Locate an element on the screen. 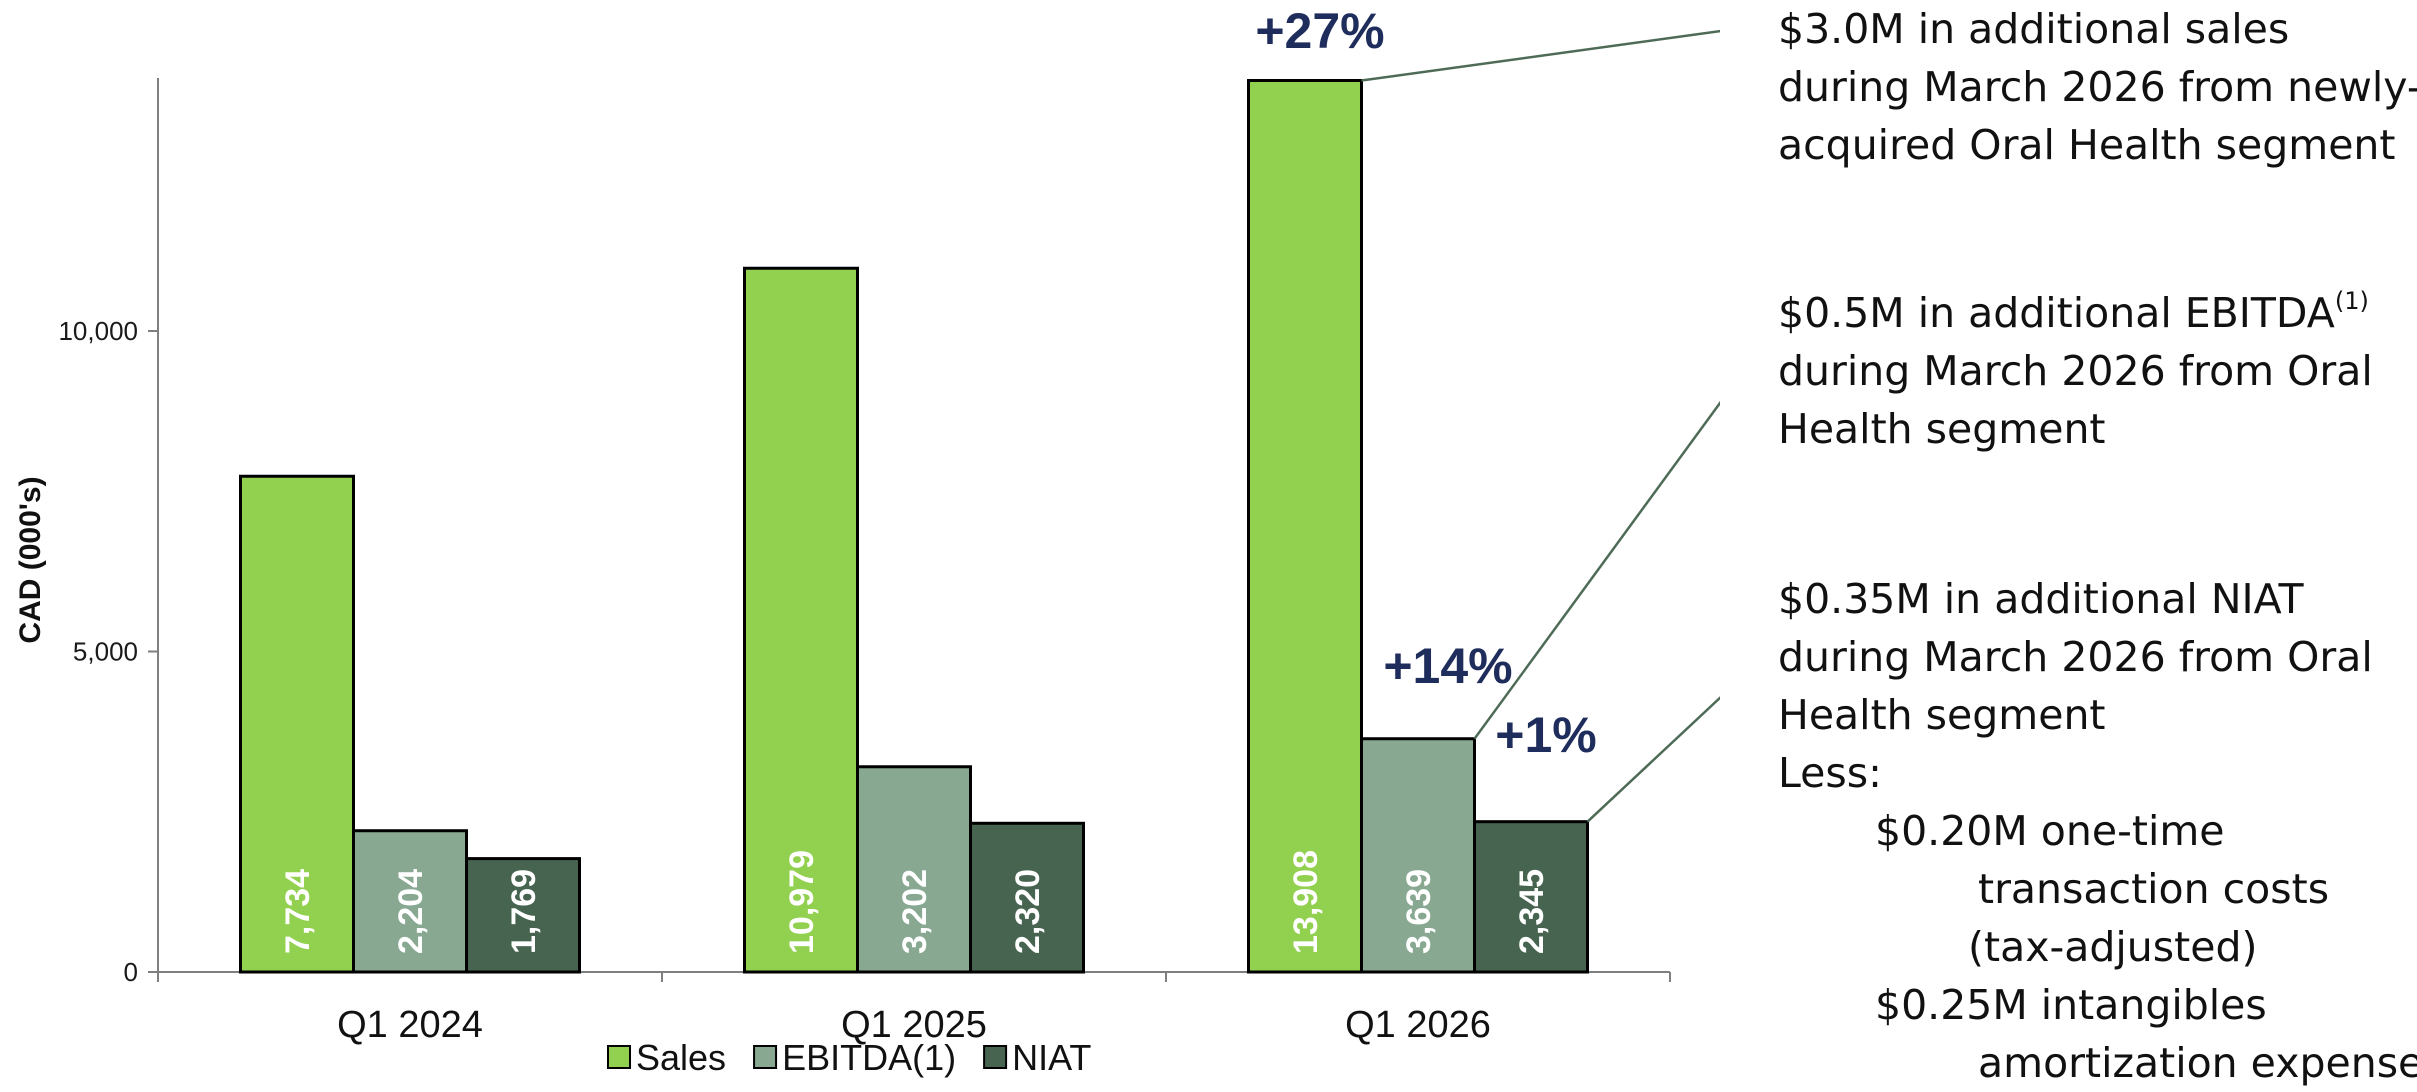 The height and width of the screenshot is (1092, 2417). growth-annotation: +27% is located at coordinates (1319, 31).